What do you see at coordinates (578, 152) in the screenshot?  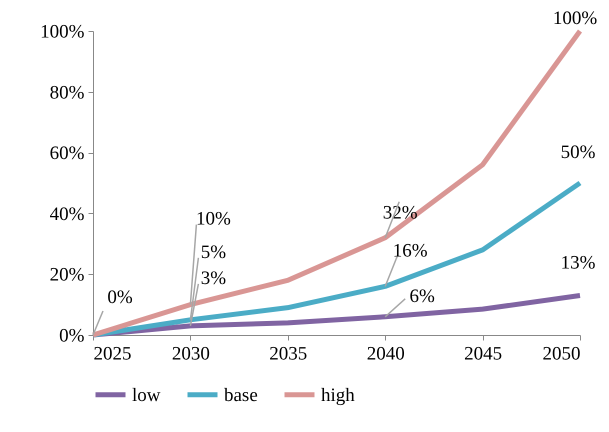 I see `annotation: 50%` at bounding box center [578, 152].